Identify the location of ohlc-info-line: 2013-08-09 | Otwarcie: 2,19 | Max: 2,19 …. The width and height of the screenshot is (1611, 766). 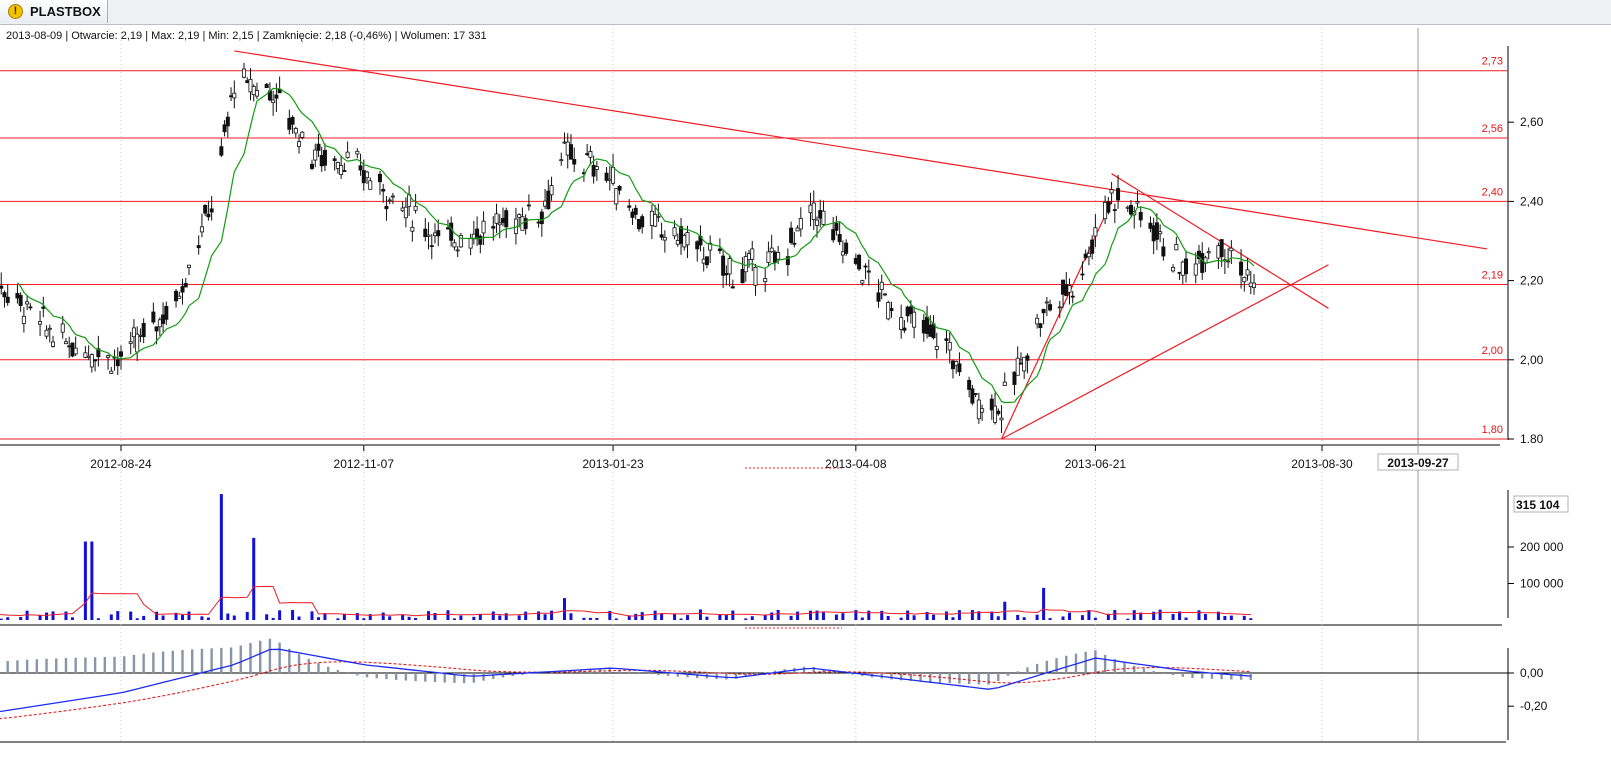
(246, 36).